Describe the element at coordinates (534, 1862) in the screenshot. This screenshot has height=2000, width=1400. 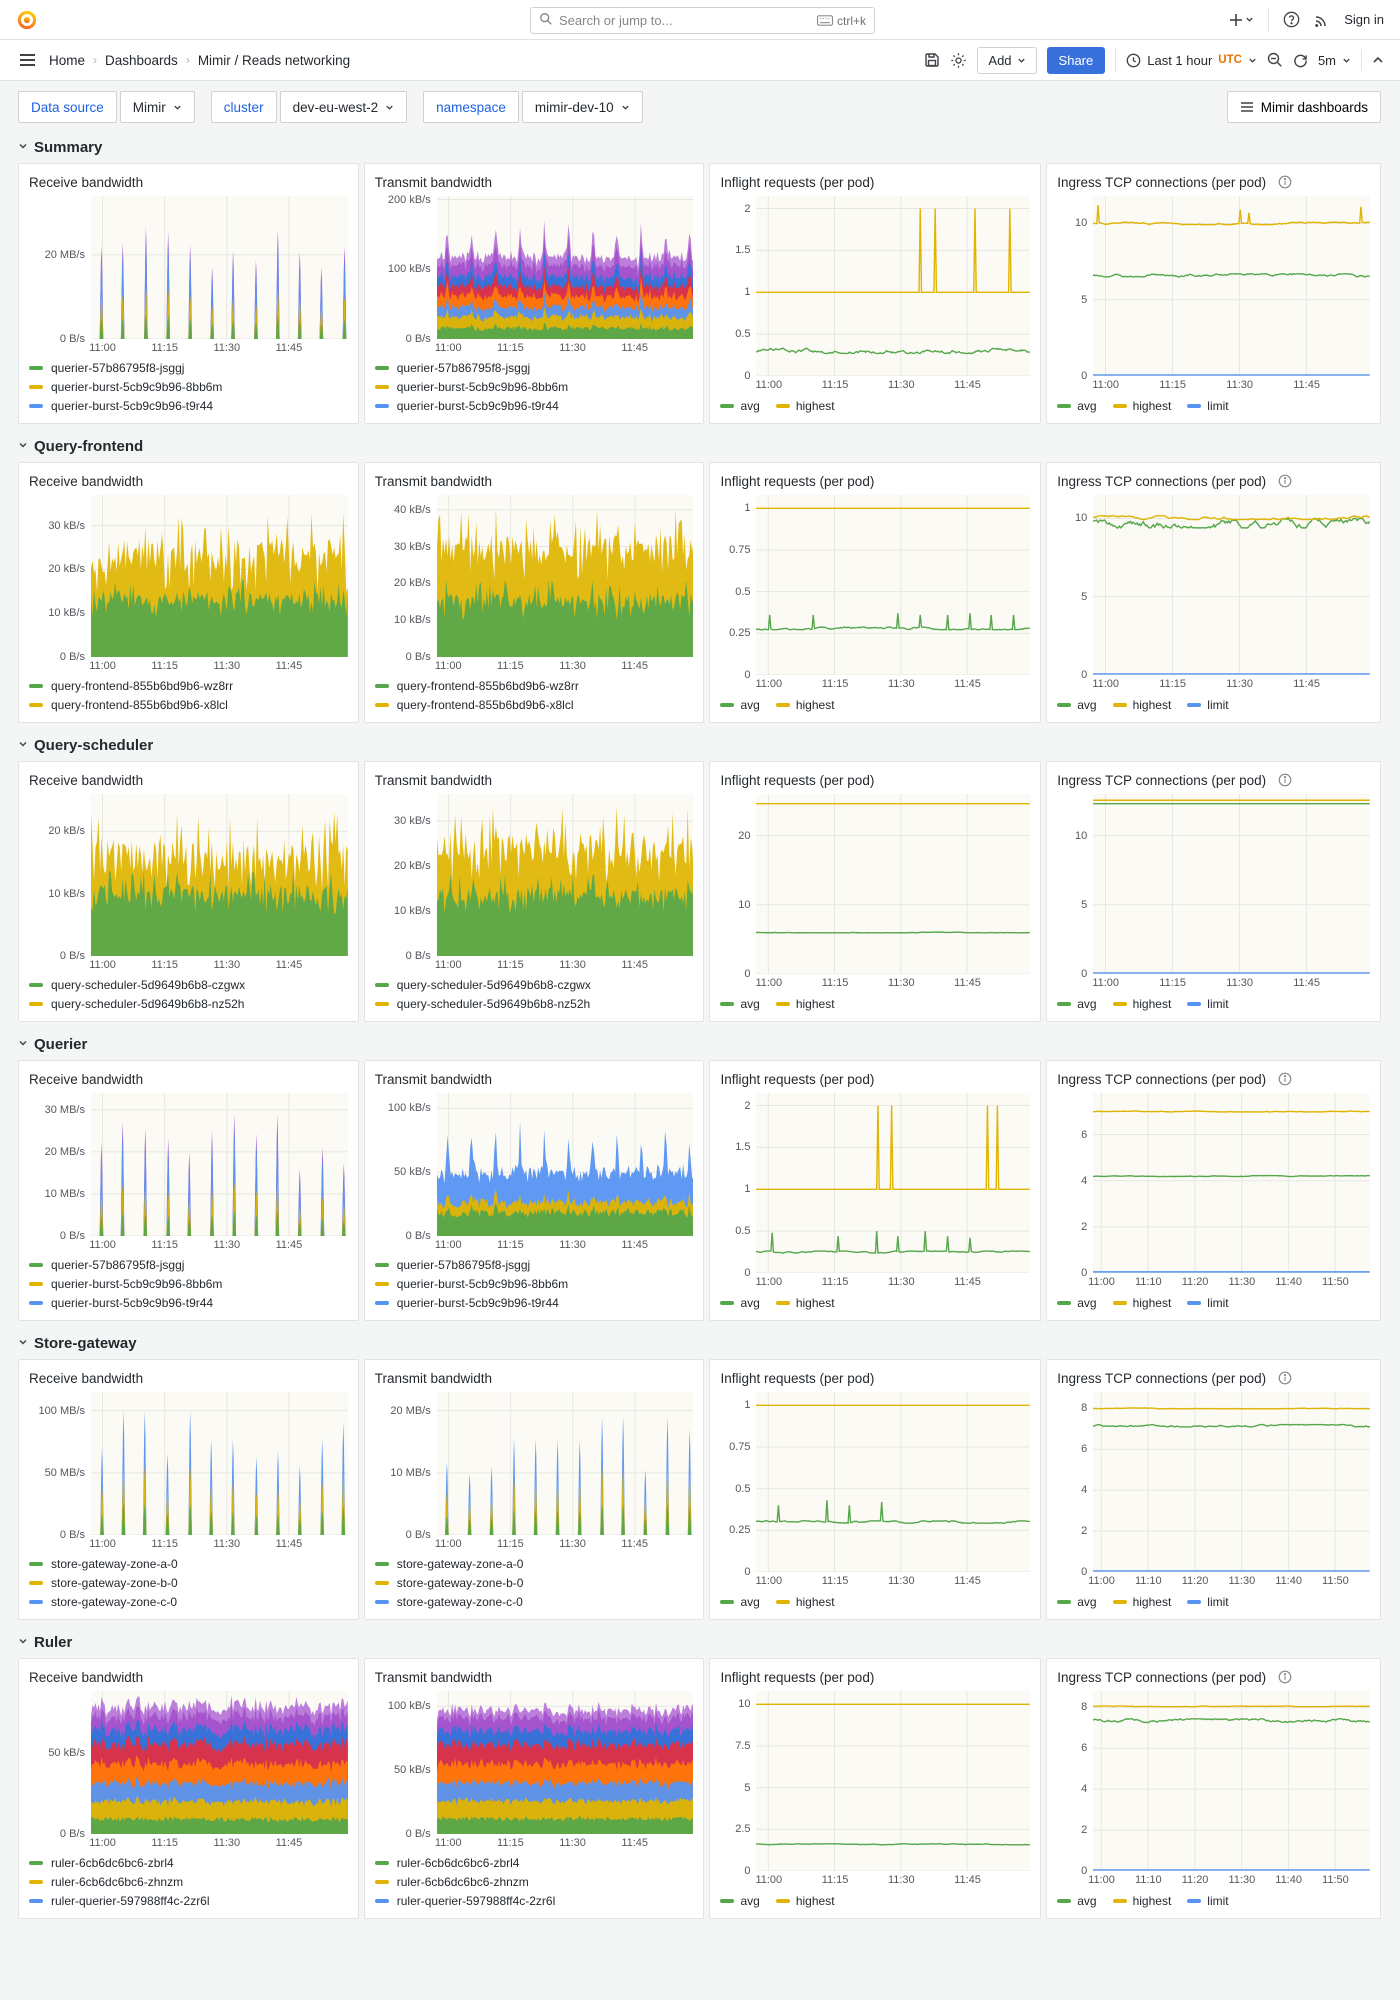
I see `legend-item: ruler-6cb6dc6bc6-zbrl4` at that location.